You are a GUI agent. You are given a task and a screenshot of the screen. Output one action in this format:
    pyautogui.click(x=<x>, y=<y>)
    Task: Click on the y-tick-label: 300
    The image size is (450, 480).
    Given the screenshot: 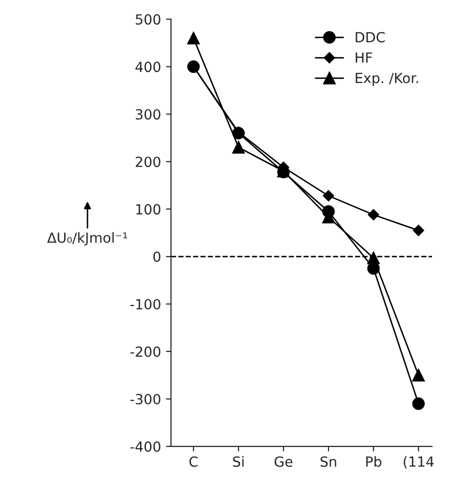 What is the action you would take?
    pyautogui.click(x=148, y=114)
    